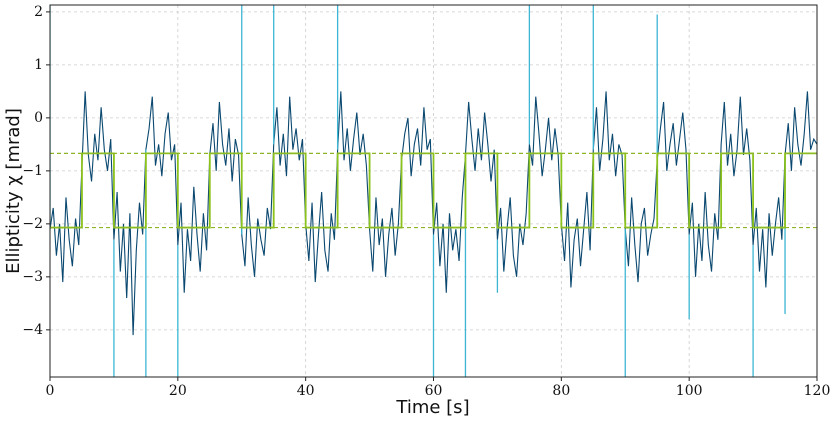  What do you see at coordinates (32, 224) in the screenshot?
I see `y-tick-label: −2` at bounding box center [32, 224].